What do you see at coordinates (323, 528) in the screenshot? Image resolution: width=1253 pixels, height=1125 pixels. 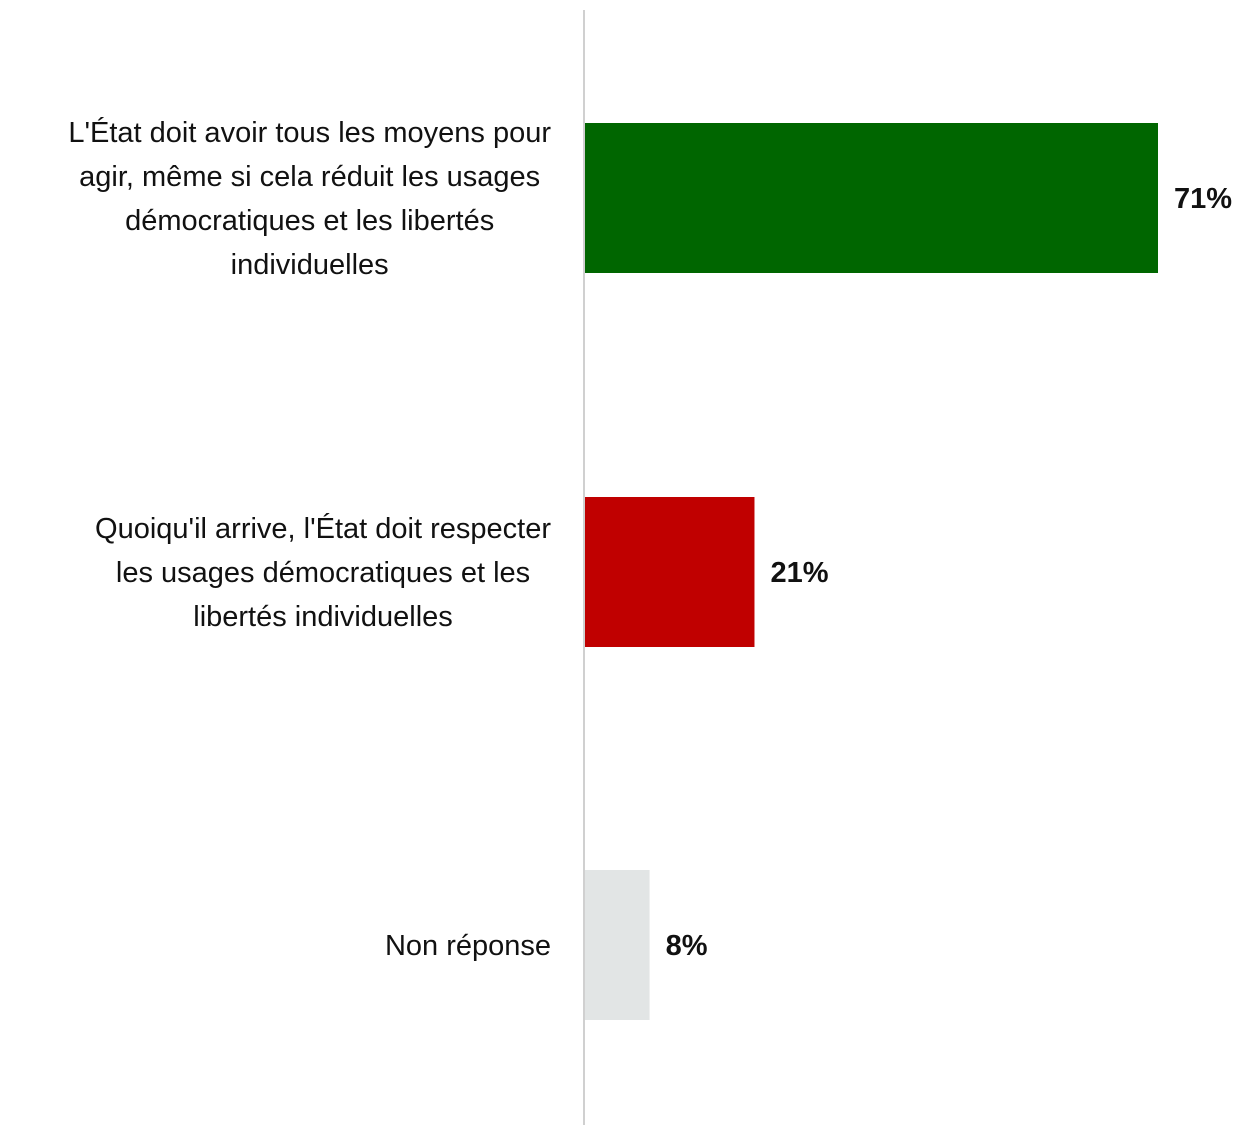 I see `category-label-line: Quoiqu'il arrive, l'État doit respecter` at bounding box center [323, 528].